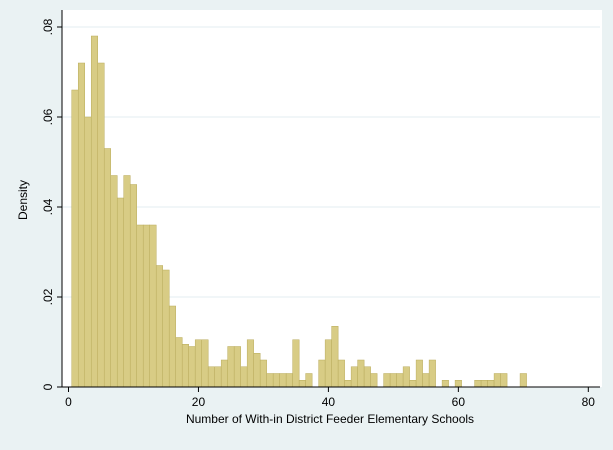 This screenshot has width=613, height=450. I want to click on y-tick-label: .04, so click(48, 206).